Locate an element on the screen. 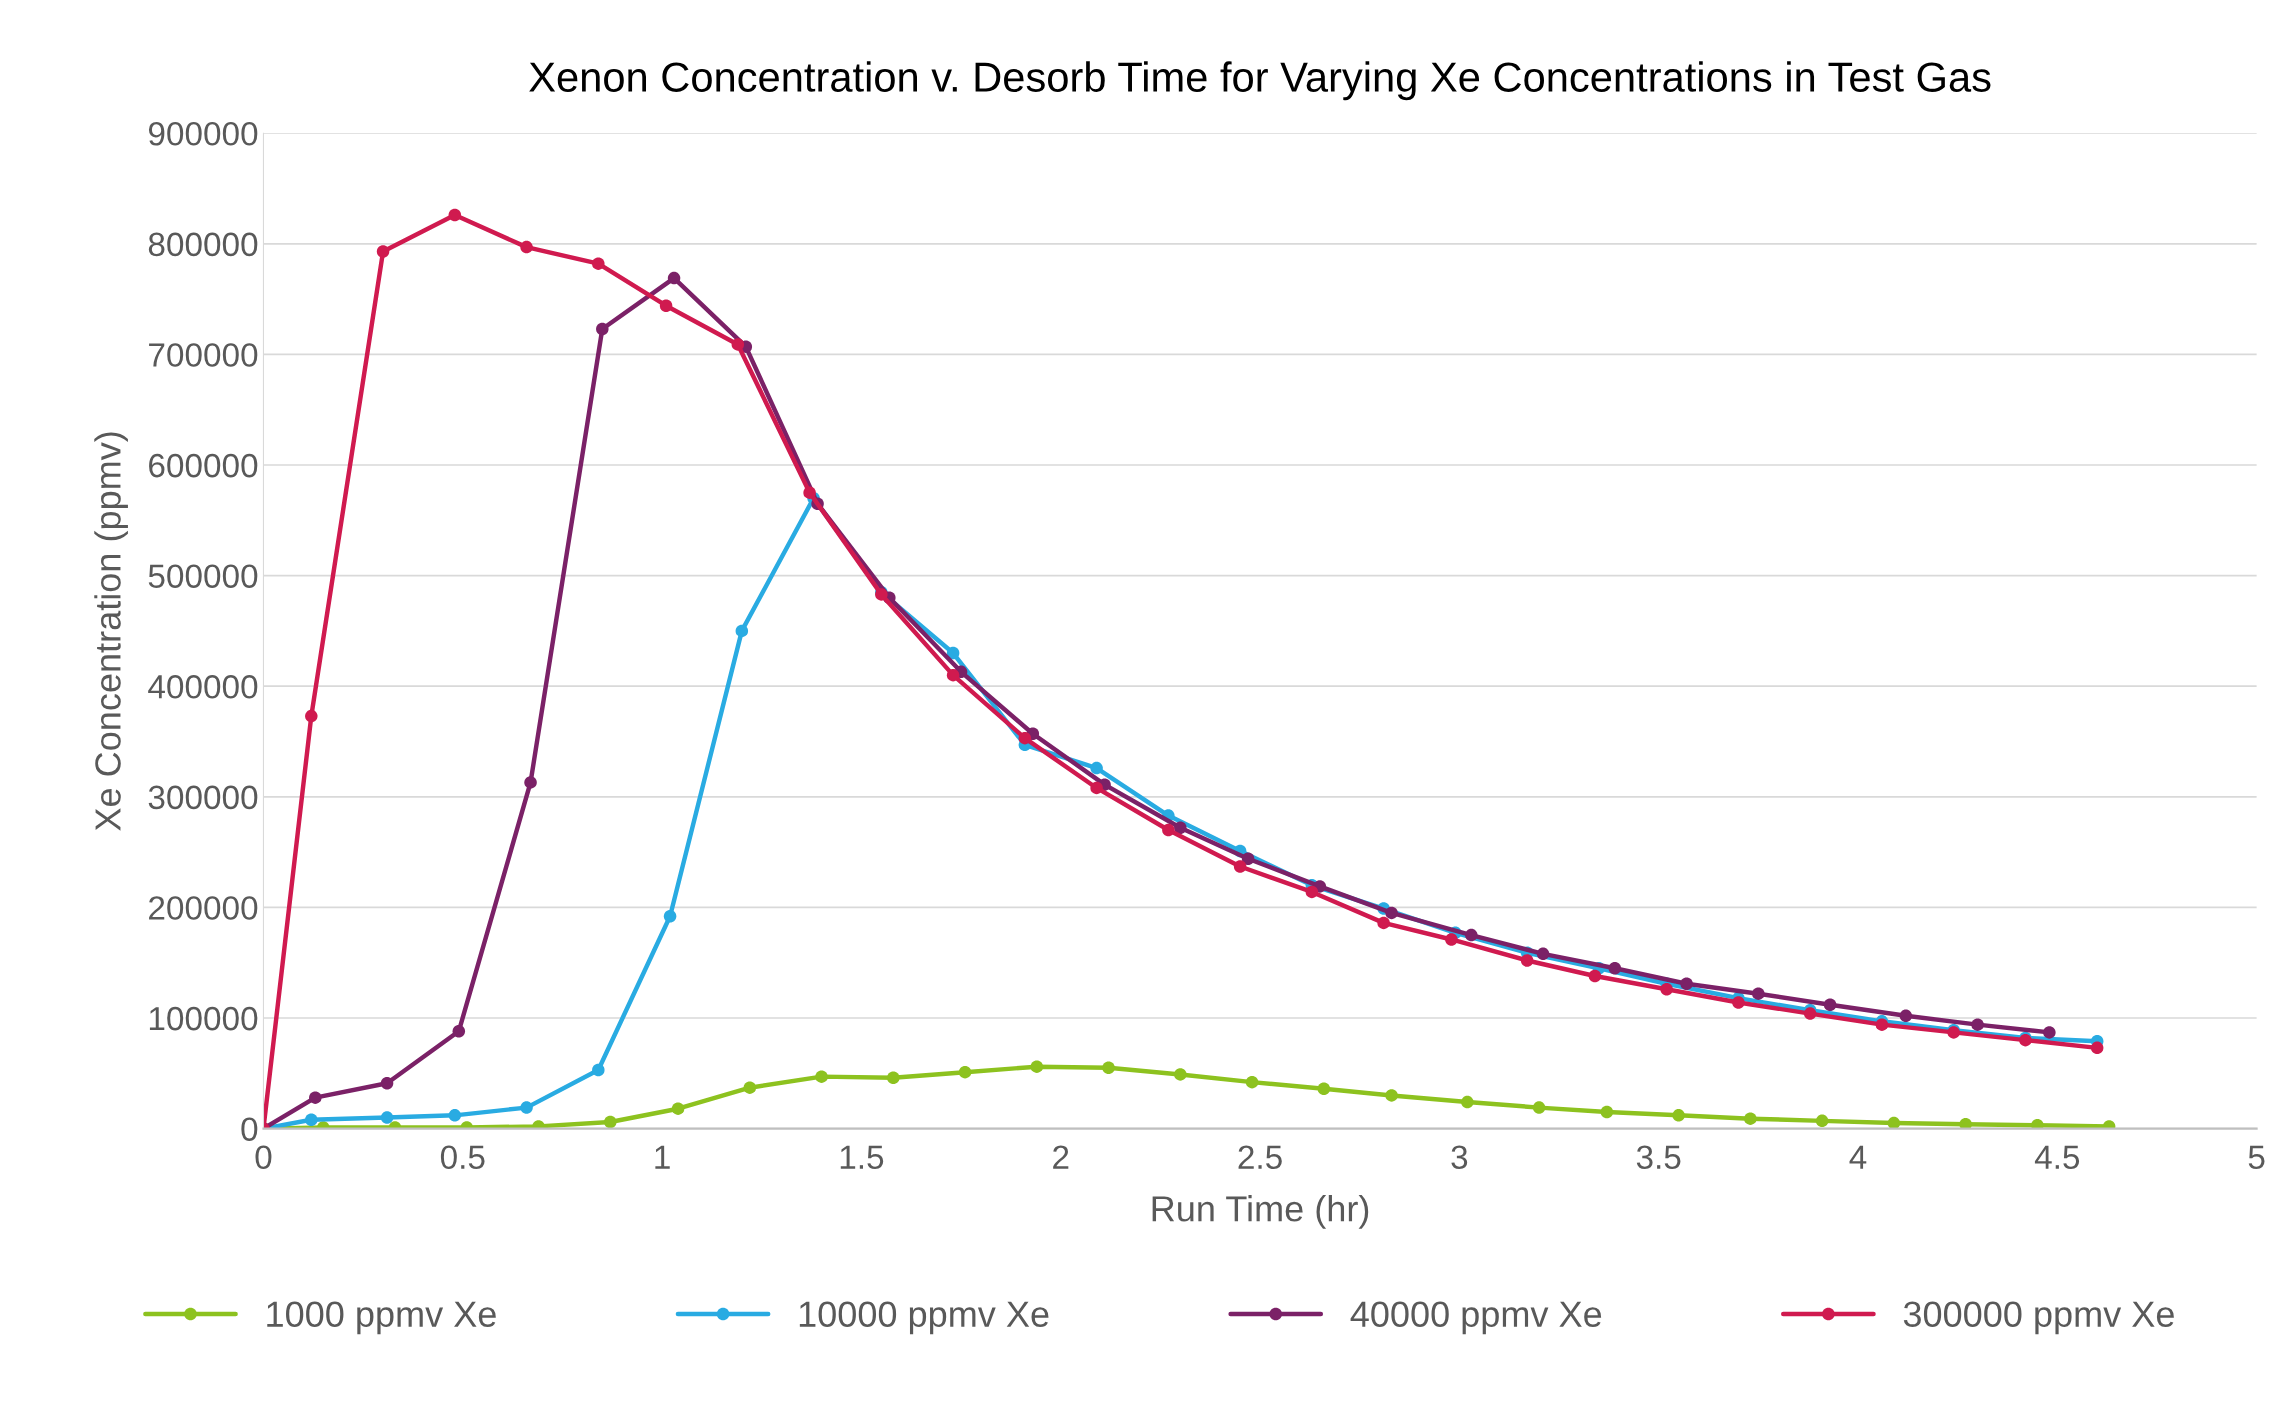 This screenshot has height=1402, width=2291. x-tick-label: 2.5 is located at coordinates (1260, 1157).